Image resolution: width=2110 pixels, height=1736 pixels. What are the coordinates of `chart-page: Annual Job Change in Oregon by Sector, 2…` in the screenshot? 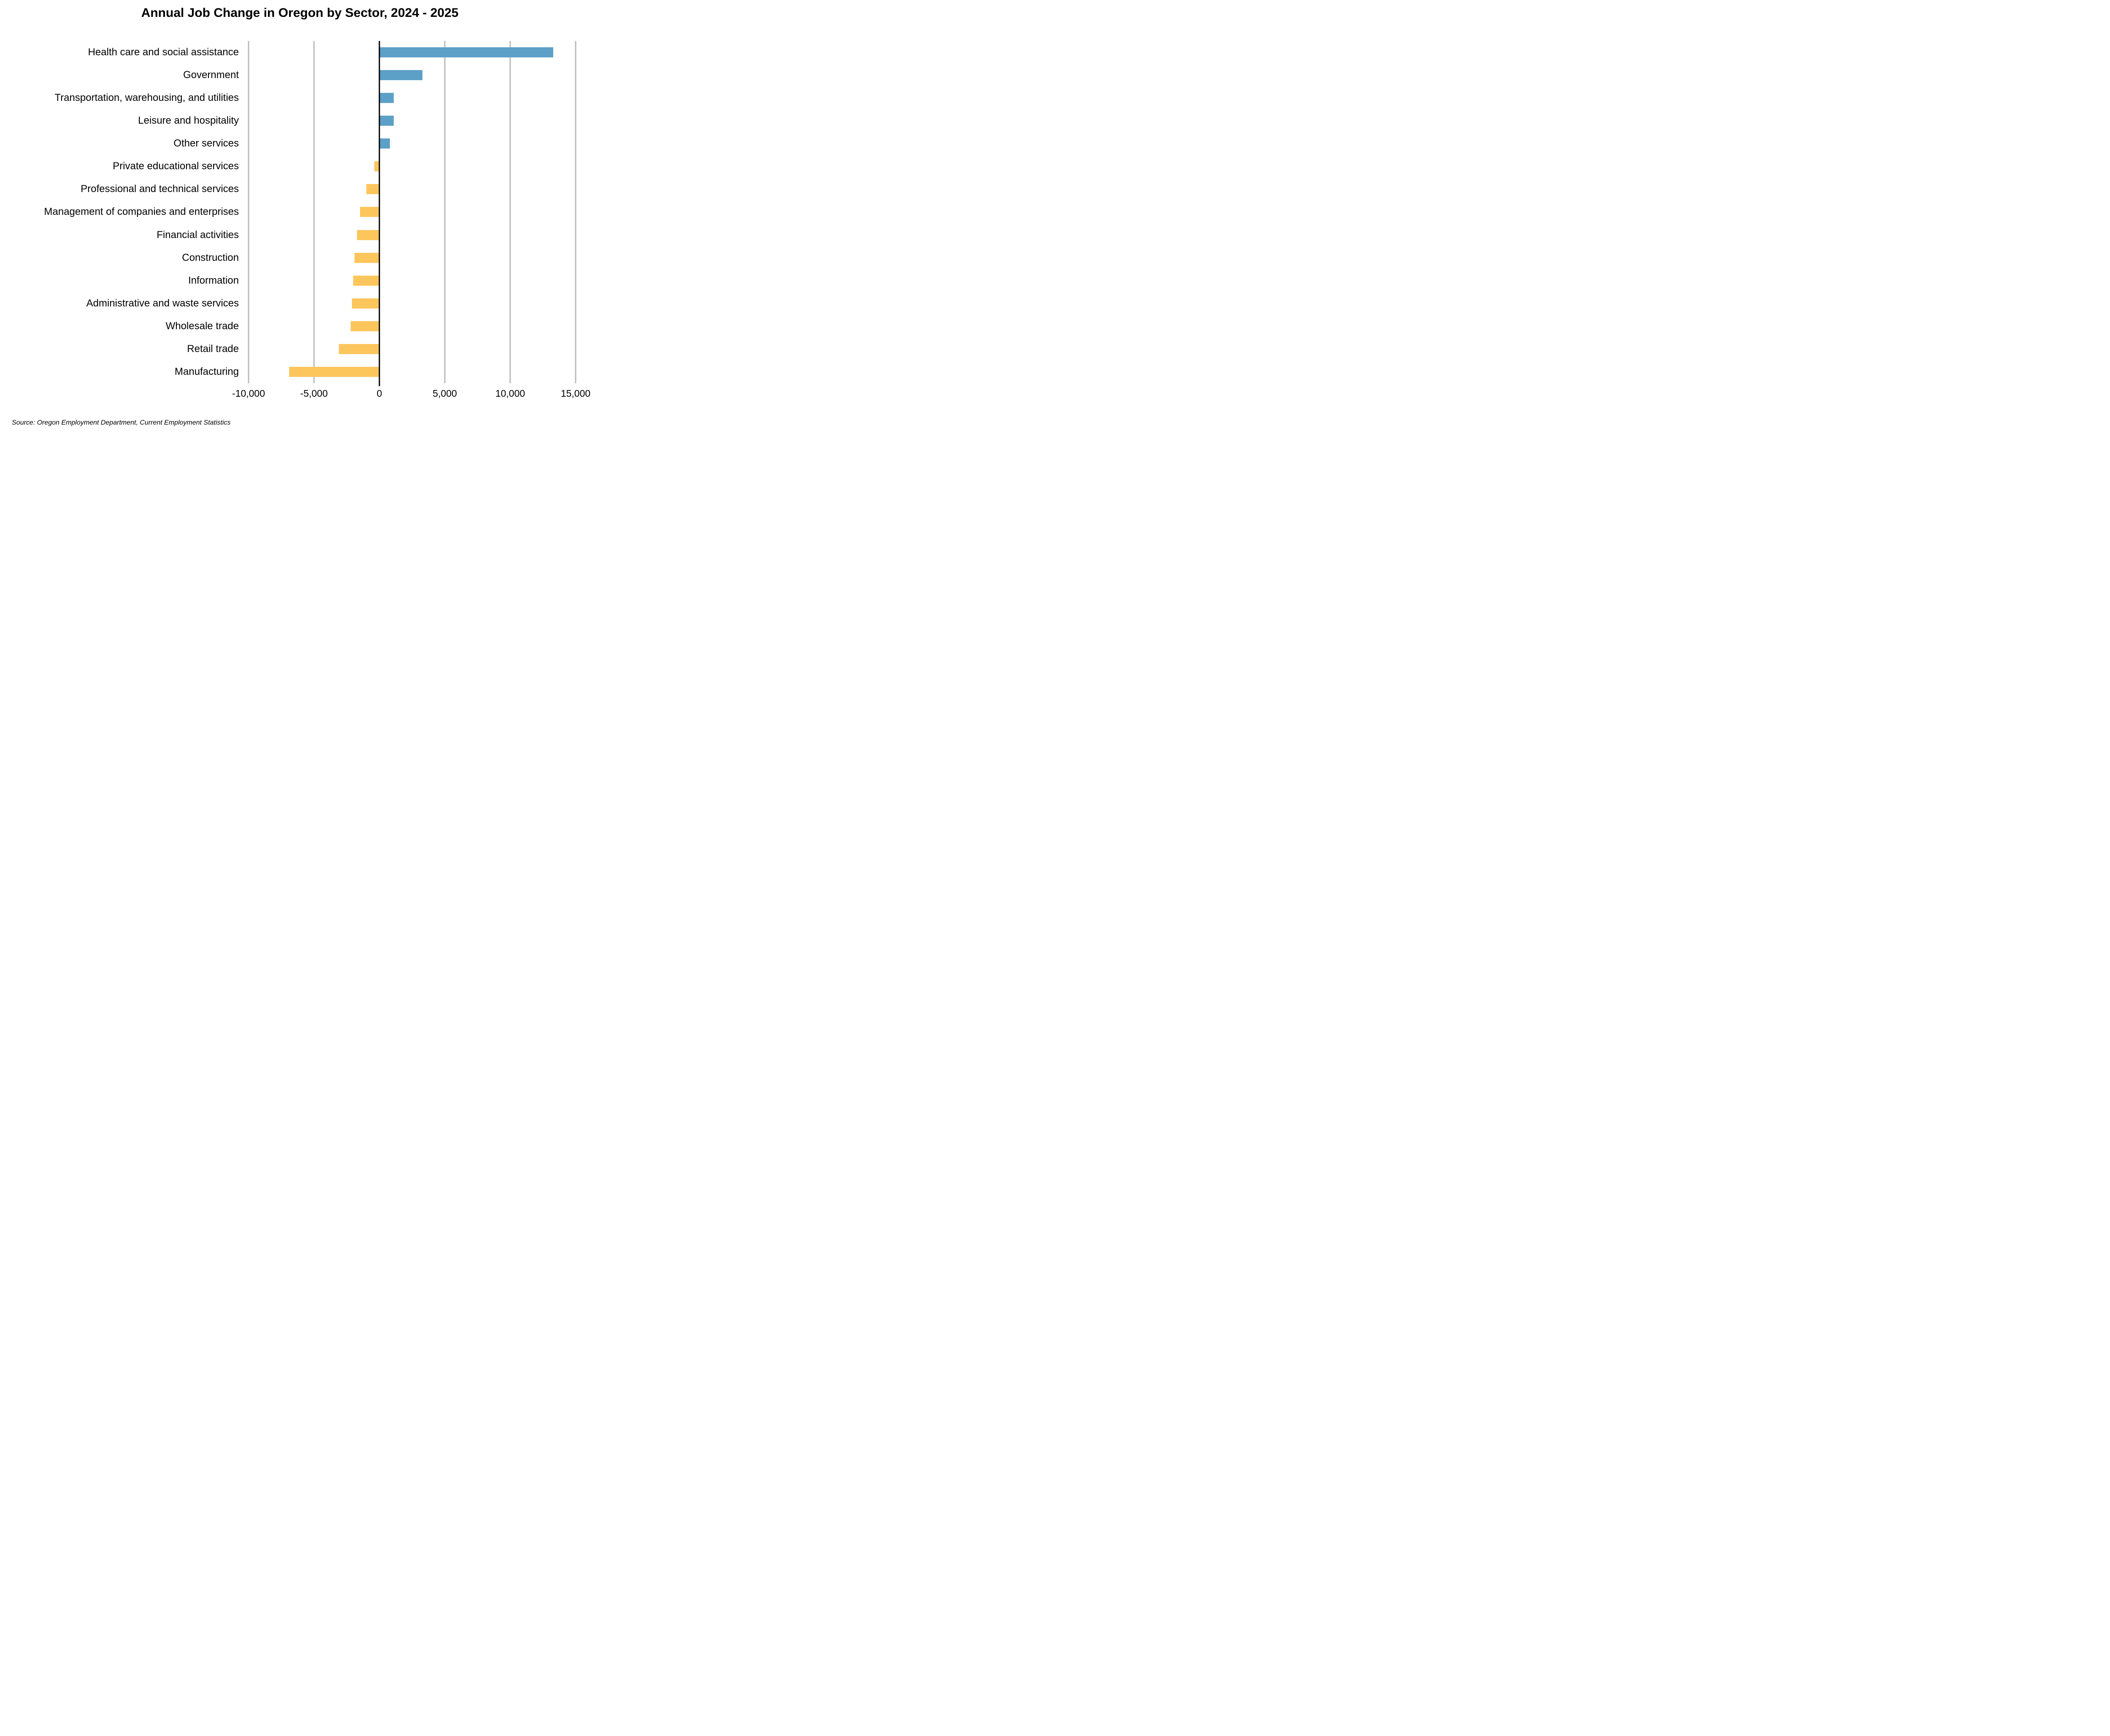 It's located at (300, 217).